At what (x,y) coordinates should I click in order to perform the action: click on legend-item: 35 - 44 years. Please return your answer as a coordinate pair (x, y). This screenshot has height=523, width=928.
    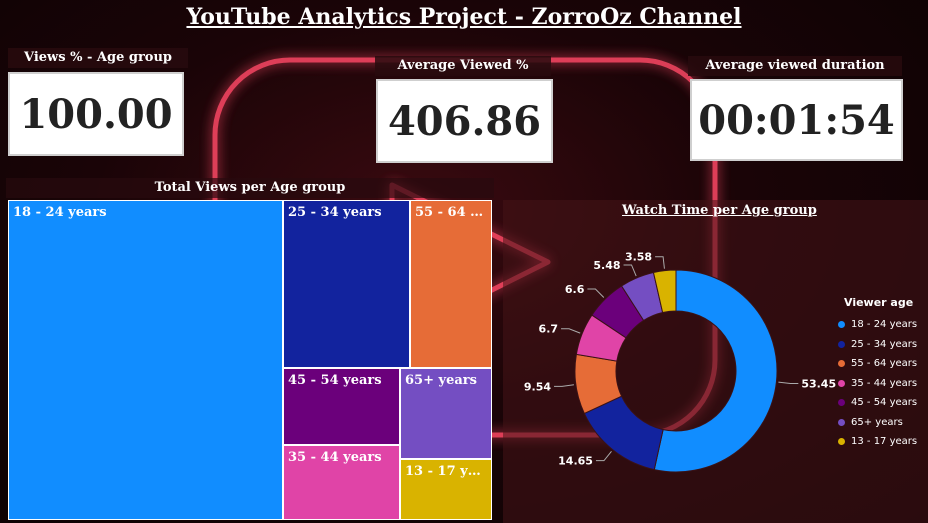
    Looking at the image, I should click on (877, 384).